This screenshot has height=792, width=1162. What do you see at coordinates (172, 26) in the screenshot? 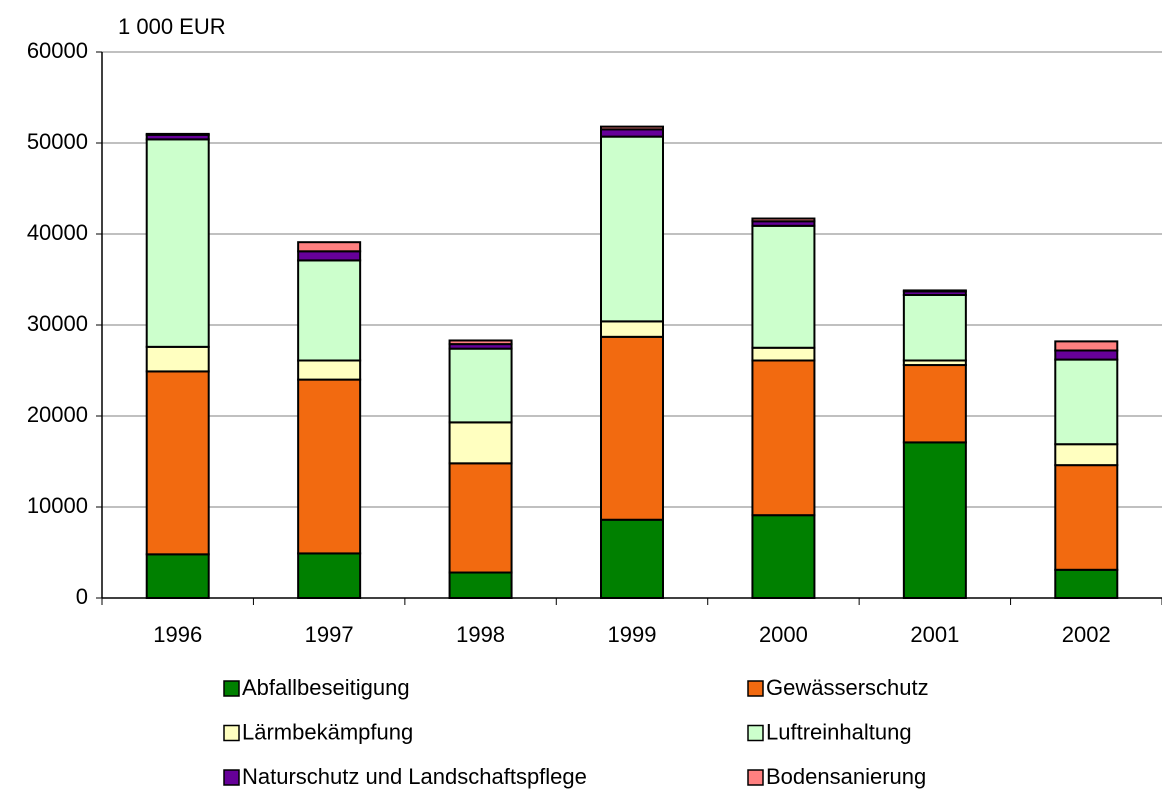
I see `y-axis-unit: 1 000 EUR` at bounding box center [172, 26].